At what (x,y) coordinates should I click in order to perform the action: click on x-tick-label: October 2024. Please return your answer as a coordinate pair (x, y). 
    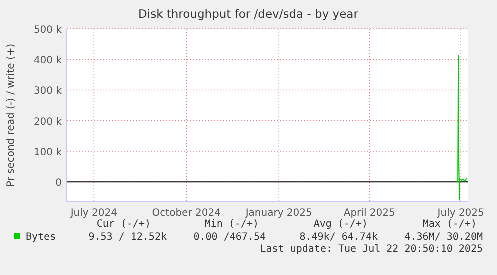
    Looking at the image, I should click on (186, 213).